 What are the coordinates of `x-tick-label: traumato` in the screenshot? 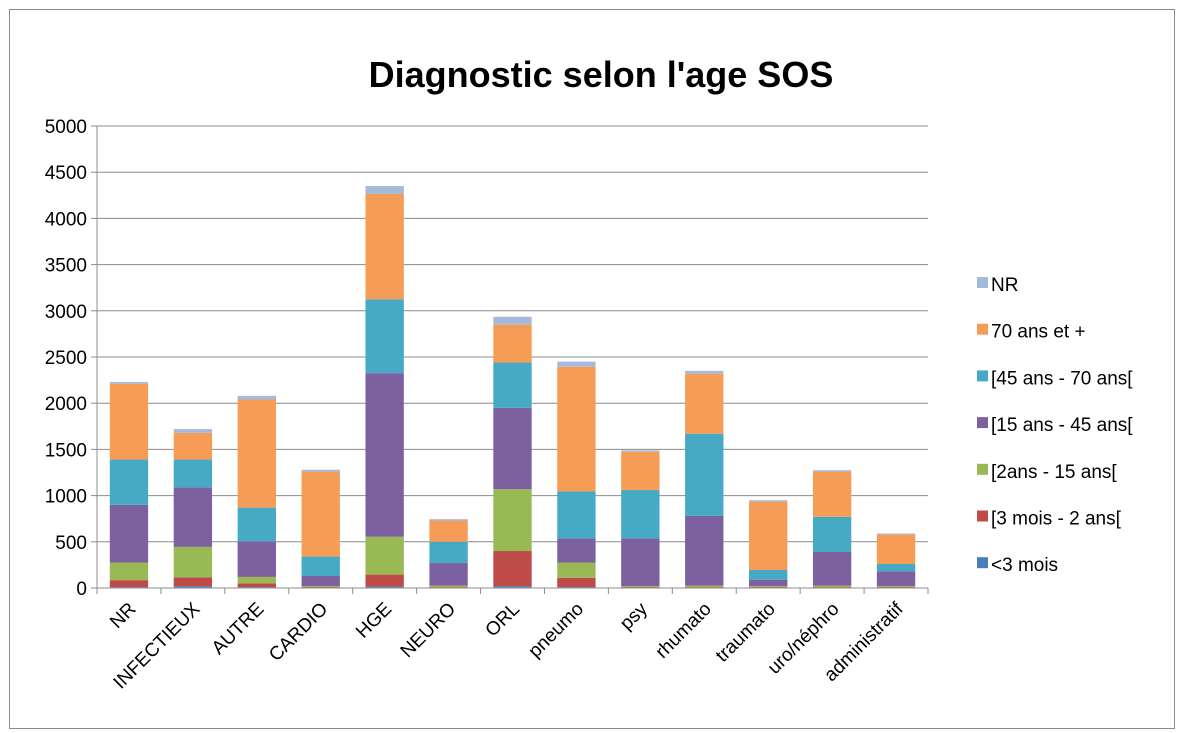 It's located at (746, 633).